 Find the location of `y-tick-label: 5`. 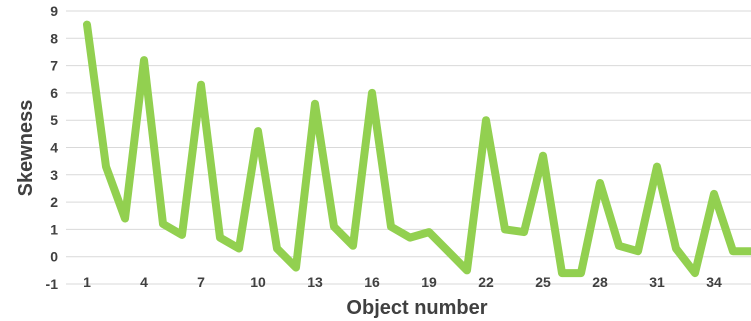

y-tick-label: 5 is located at coordinates (54, 120).